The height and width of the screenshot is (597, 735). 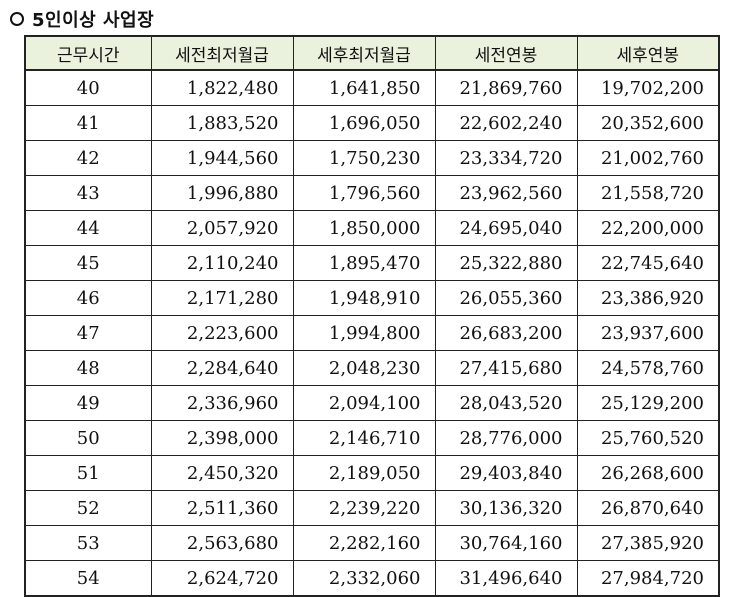 I want to click on cell-pretax-annual: 31,496,640, so click(x=506, y=578).